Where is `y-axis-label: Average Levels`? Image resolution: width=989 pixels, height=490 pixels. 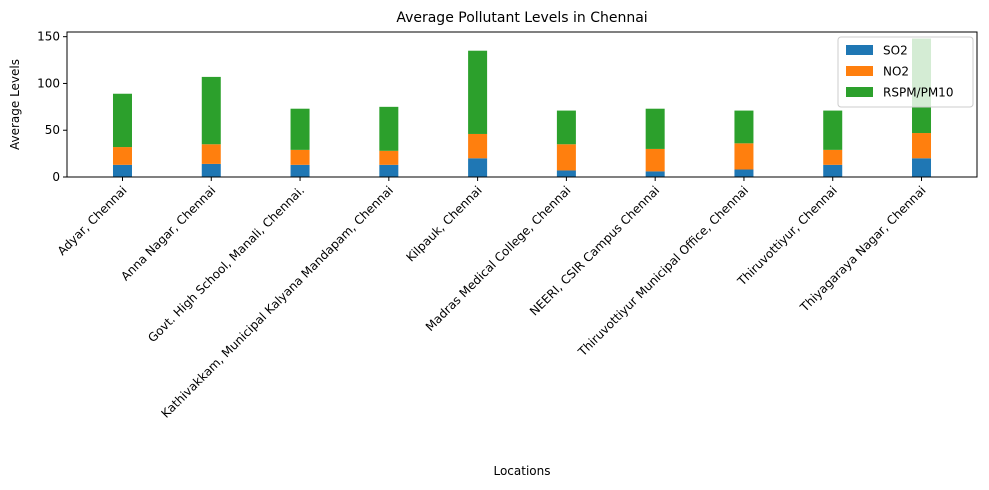
y-axis-label: Average Levels is located at coordinates (15, 104).